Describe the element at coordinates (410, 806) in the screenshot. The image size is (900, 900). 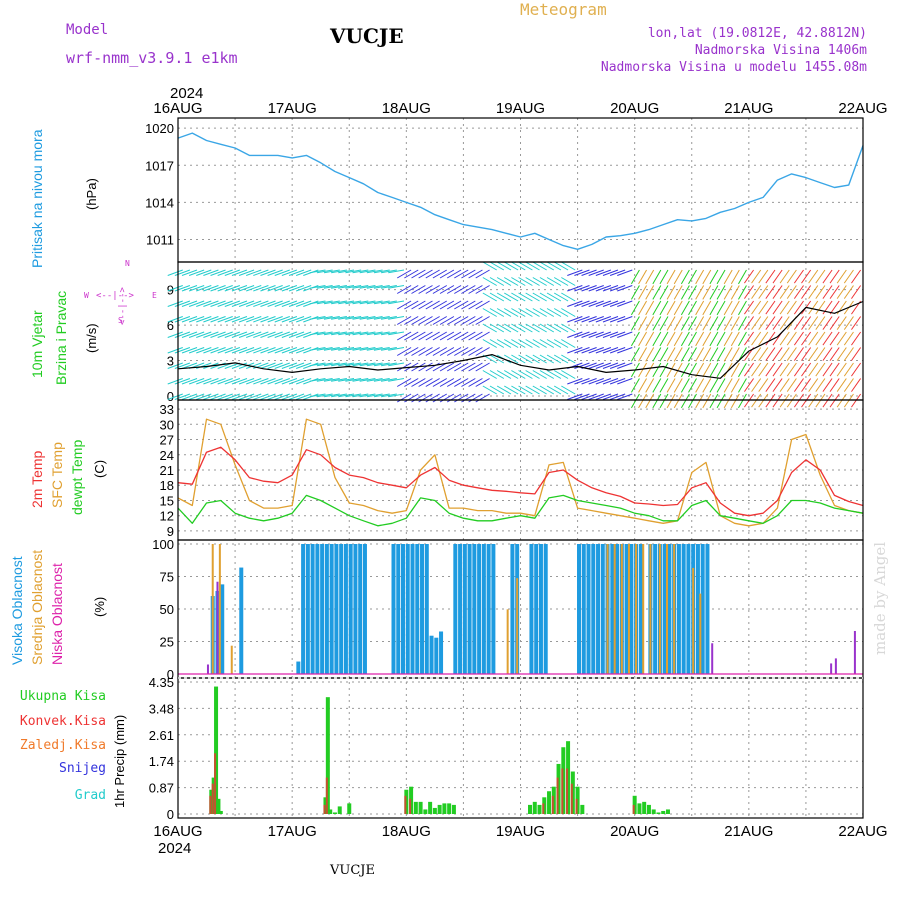
I see `precip-convective-bar` at that location.